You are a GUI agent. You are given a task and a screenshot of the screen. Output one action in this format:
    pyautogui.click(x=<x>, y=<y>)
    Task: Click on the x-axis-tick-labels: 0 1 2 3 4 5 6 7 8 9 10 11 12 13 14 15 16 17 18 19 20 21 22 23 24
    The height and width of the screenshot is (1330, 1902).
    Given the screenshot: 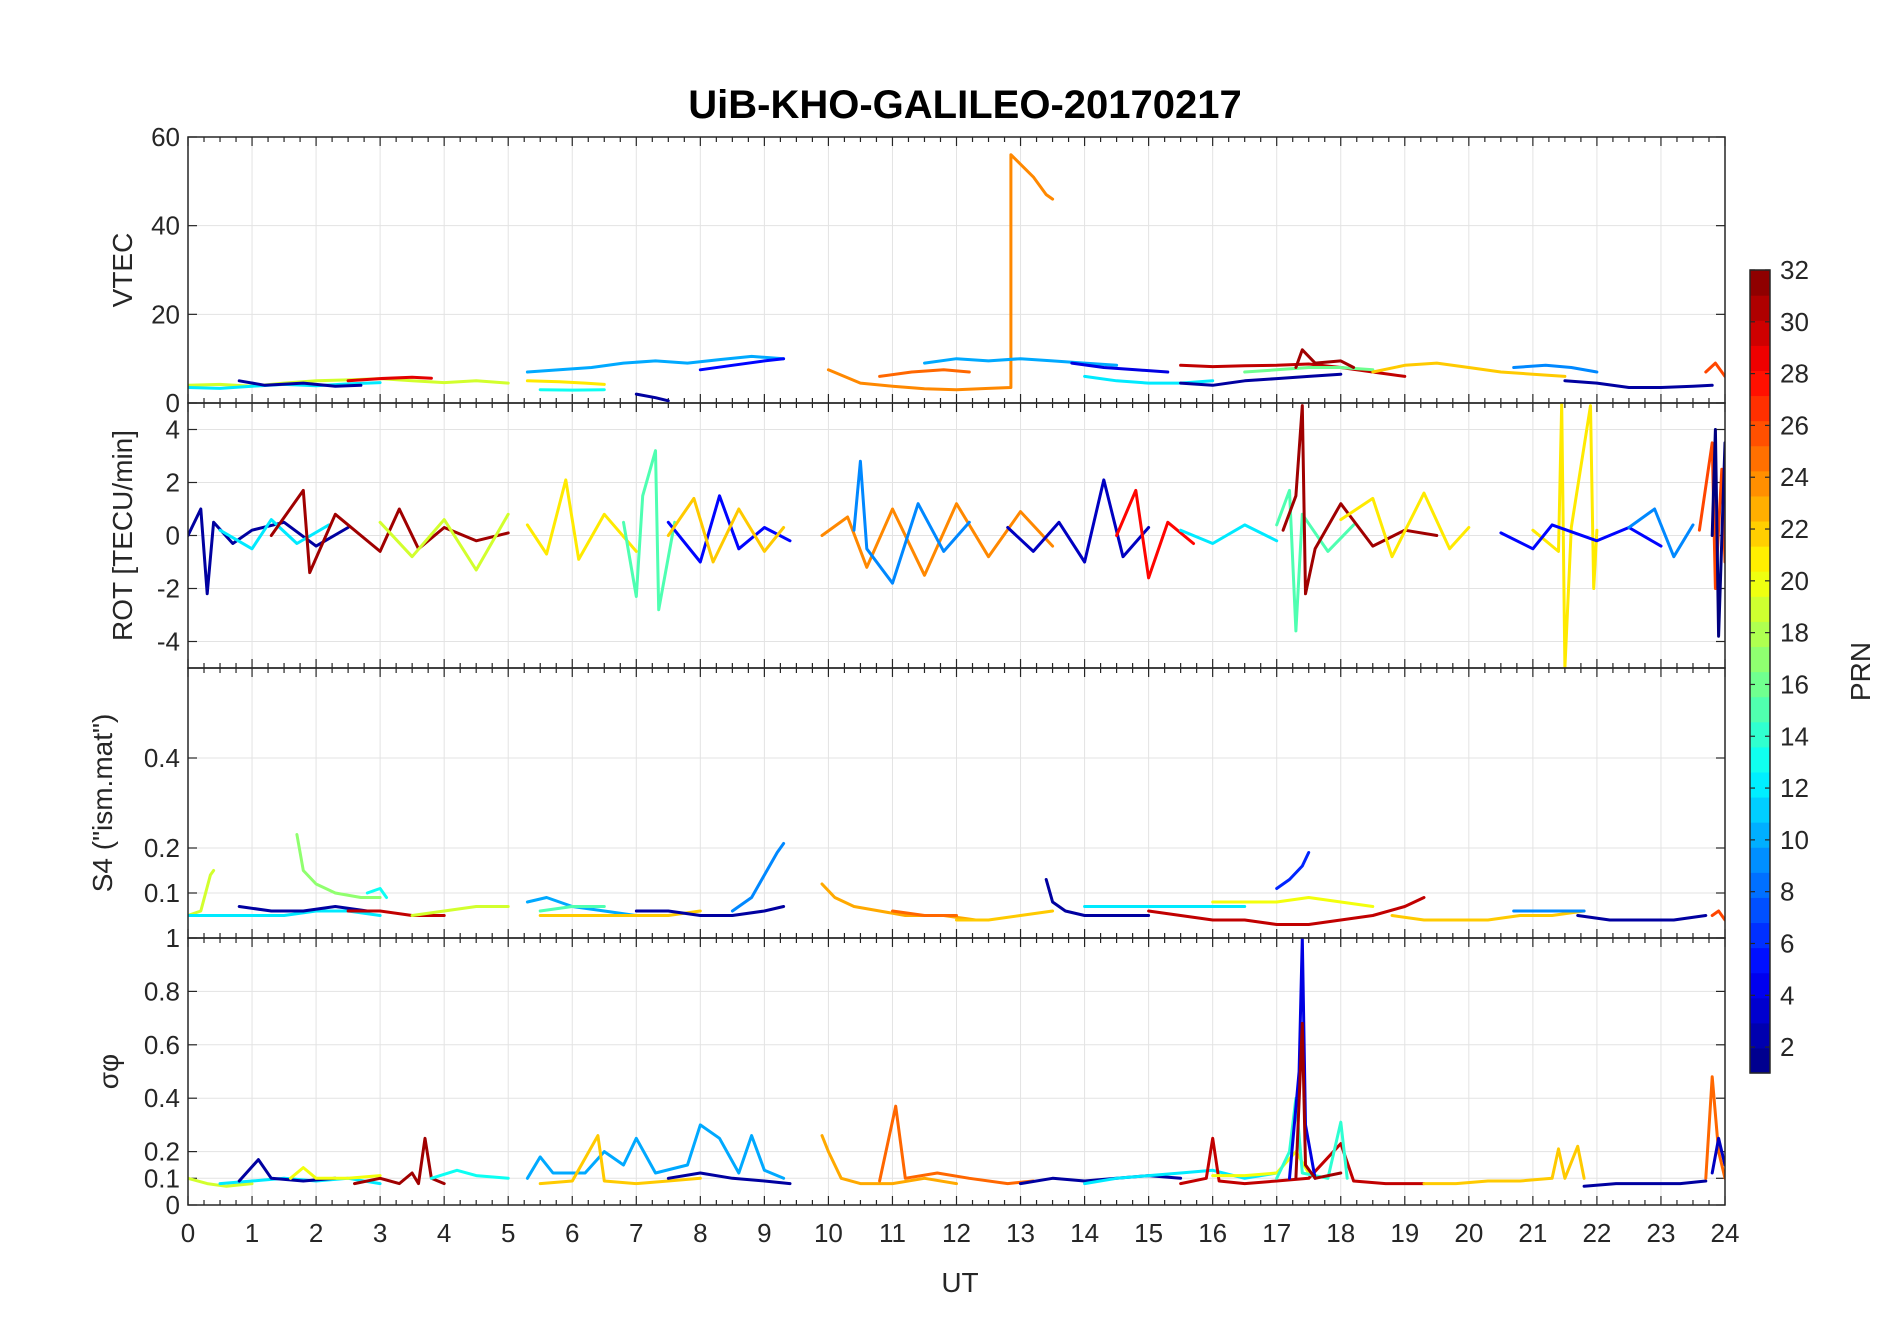 What is the action you would take?
    pyautogui.click(x=960, y=1233)
    